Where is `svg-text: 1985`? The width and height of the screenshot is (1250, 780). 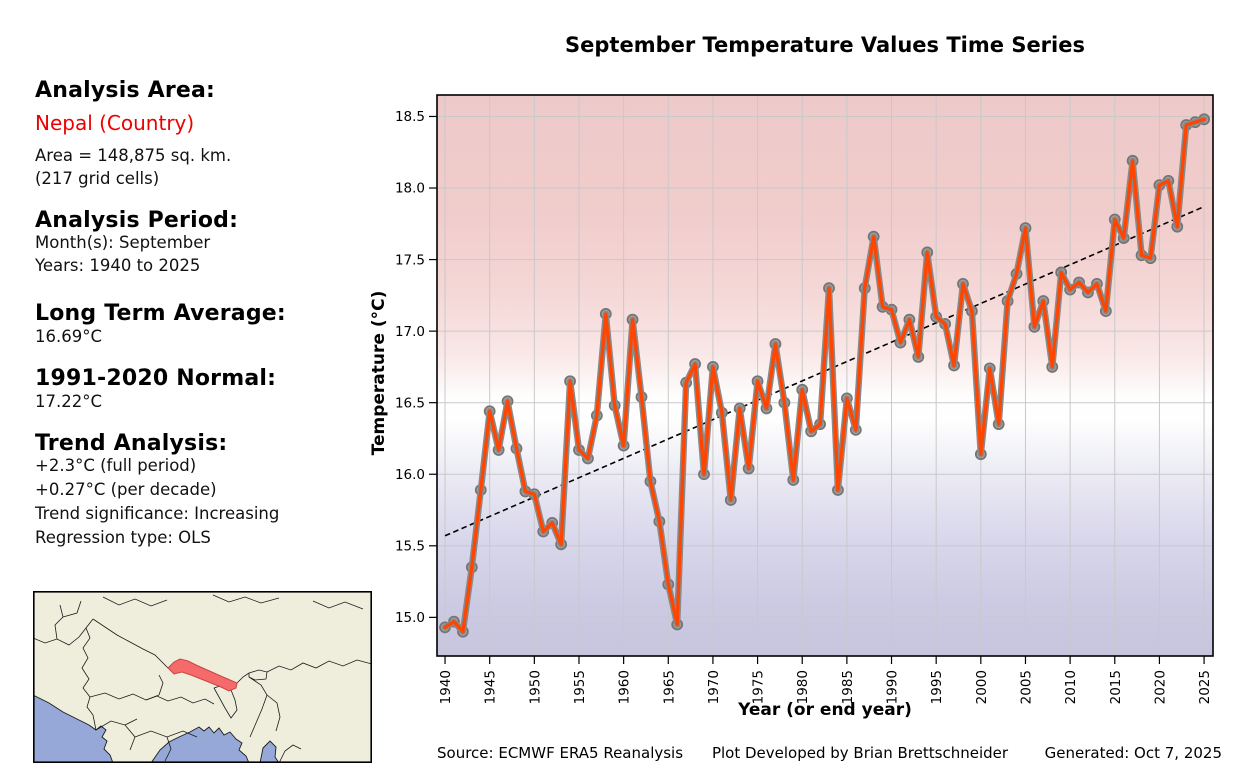 svg-text: 1985 is located at coordinates (848, 687).